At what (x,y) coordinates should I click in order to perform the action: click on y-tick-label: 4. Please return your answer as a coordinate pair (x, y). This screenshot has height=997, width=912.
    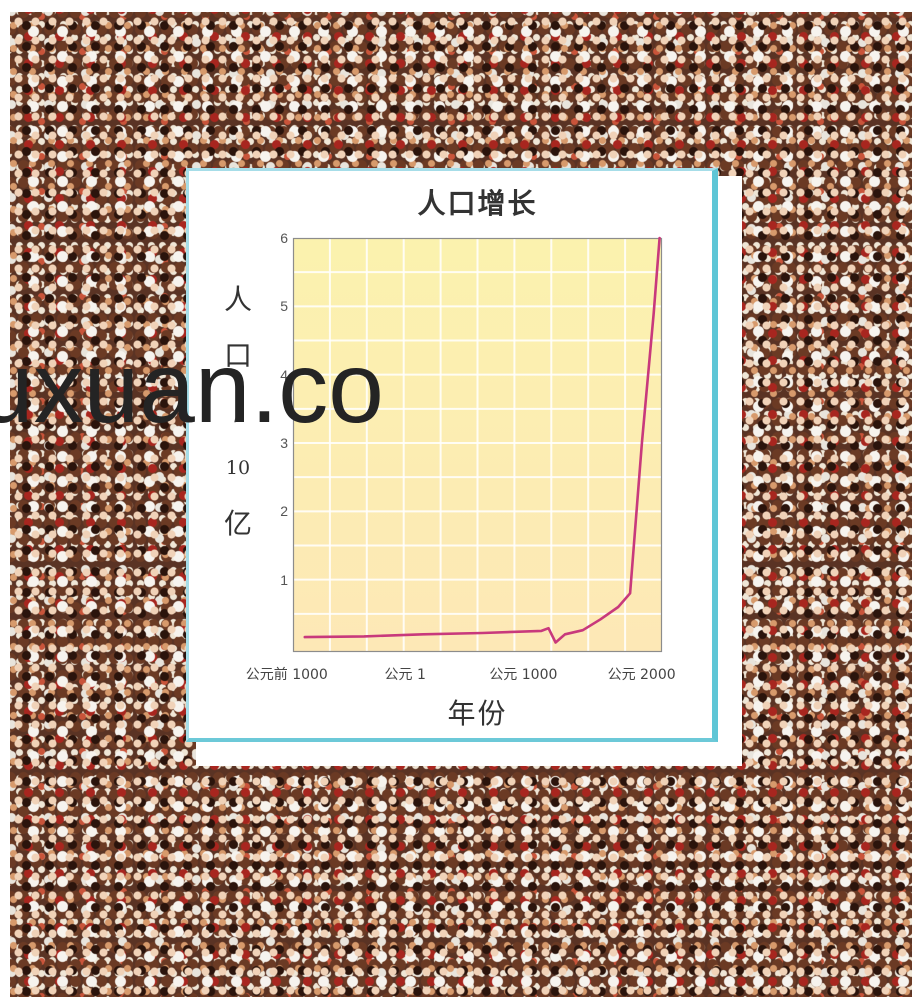
    Looking at the image, I should click on (284, 374).